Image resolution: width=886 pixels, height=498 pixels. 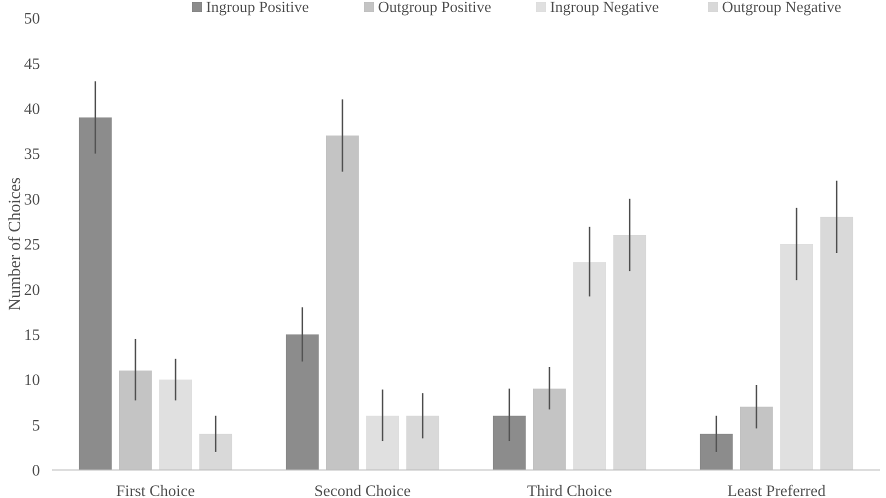 I want to click on y-tick-label: 30, so click(x=32, y=199).